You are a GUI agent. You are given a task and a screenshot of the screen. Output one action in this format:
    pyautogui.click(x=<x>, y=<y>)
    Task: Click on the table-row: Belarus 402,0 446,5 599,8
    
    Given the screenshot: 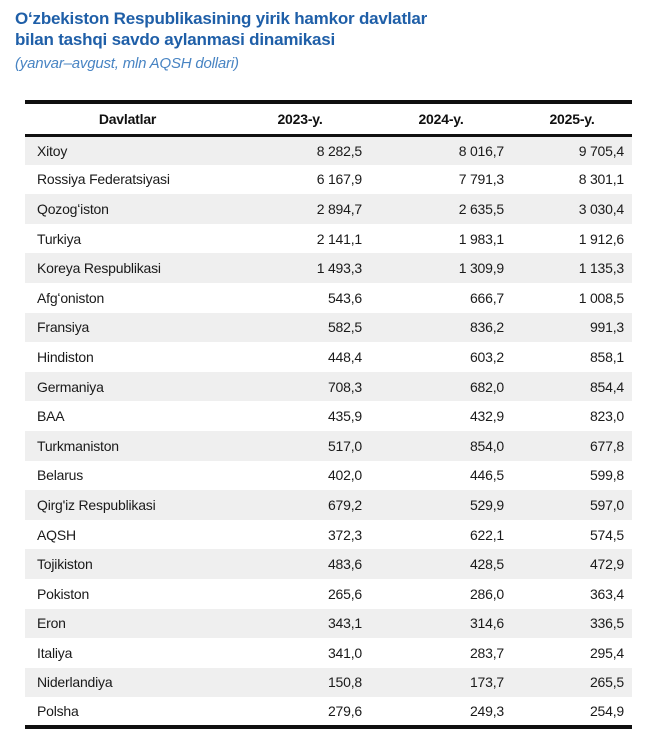 What is the action you would take?
    pyautogui.click(x=328, y=476)
    